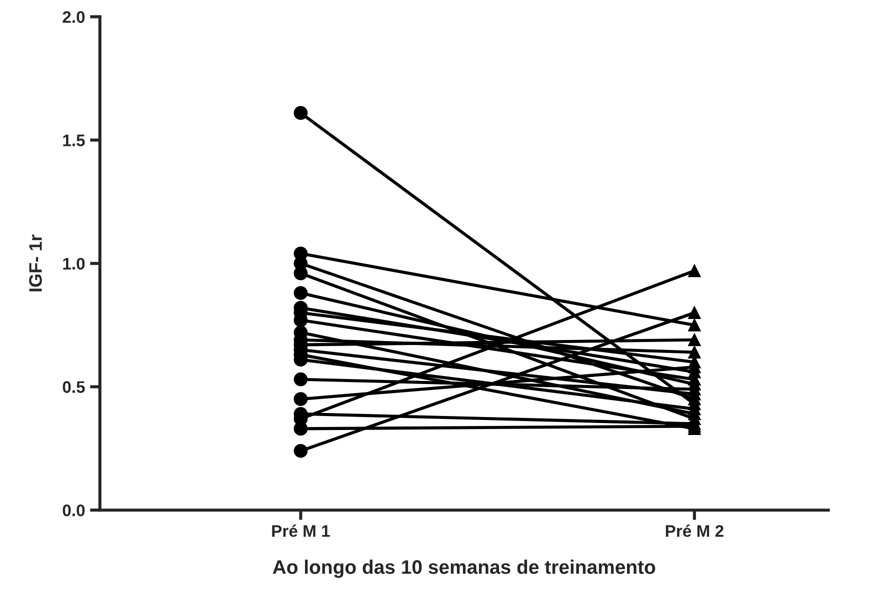 The width and height of the screenshot is (884, 598). I want to click on x-axis-title: Ao longo das 10 semanas de treinamento, so click(464, 569).